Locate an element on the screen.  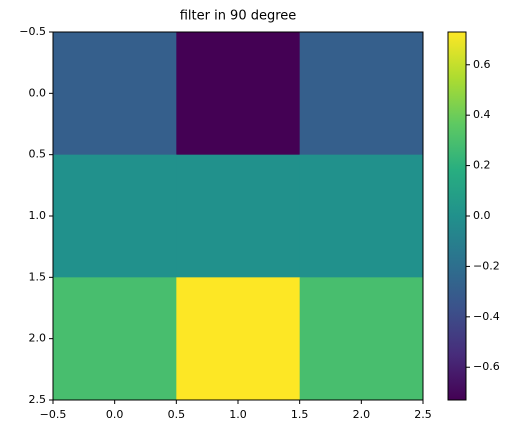
y-tick-label: 2.5 is located at coordinates (38, 399).